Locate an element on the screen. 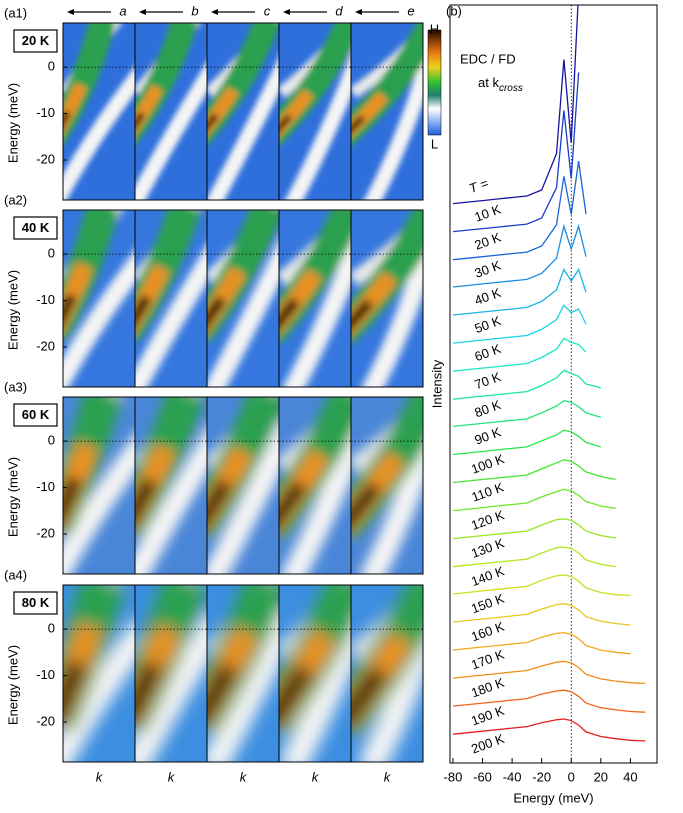 This screenshot has height=813, width=683. column-title: a is located at coordinates (122, 10).